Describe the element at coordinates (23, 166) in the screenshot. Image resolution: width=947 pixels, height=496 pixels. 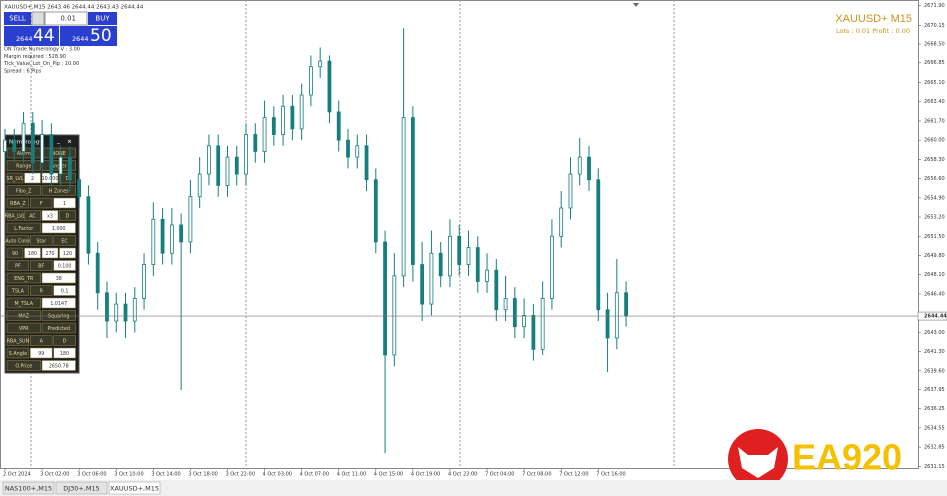
I see `panel-cell-label: Range` at that location.